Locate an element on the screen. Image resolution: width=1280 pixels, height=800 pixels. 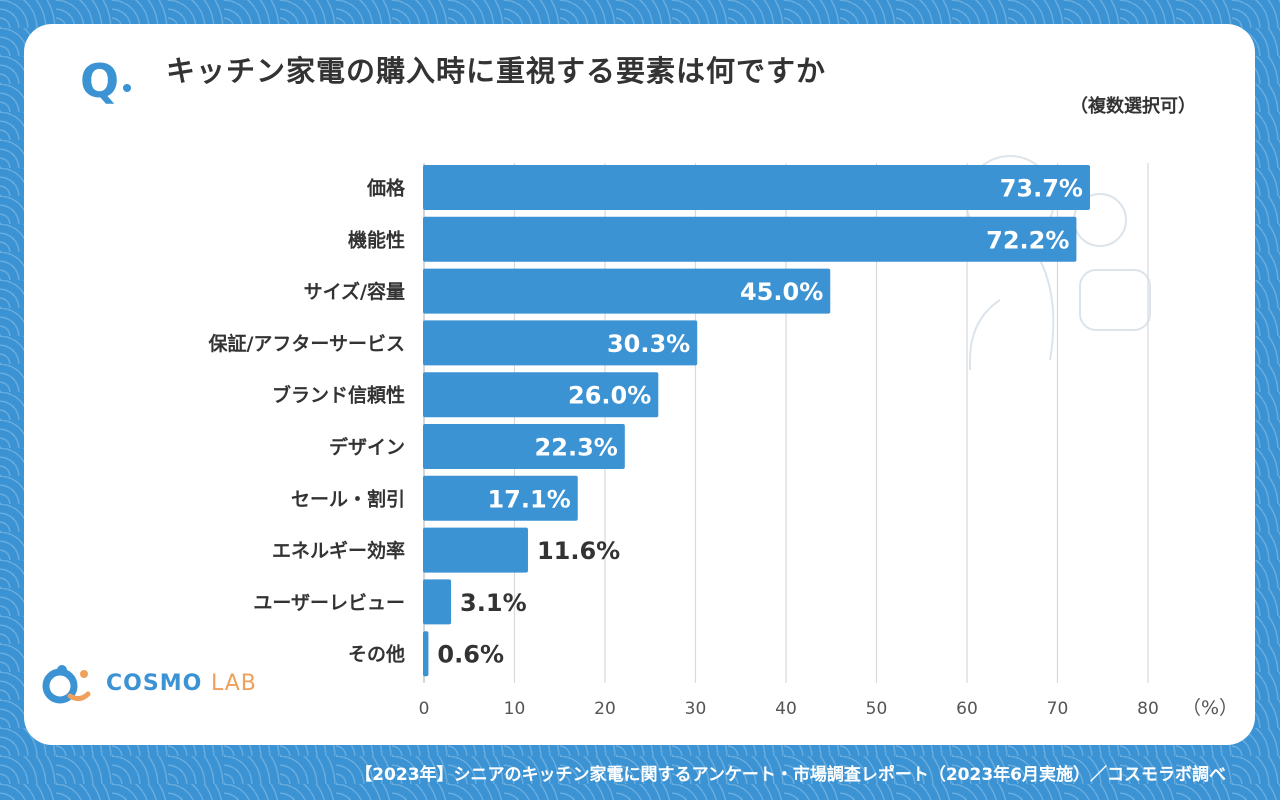
category-label: サイズ/容量 is located at coordinates (354, 291).